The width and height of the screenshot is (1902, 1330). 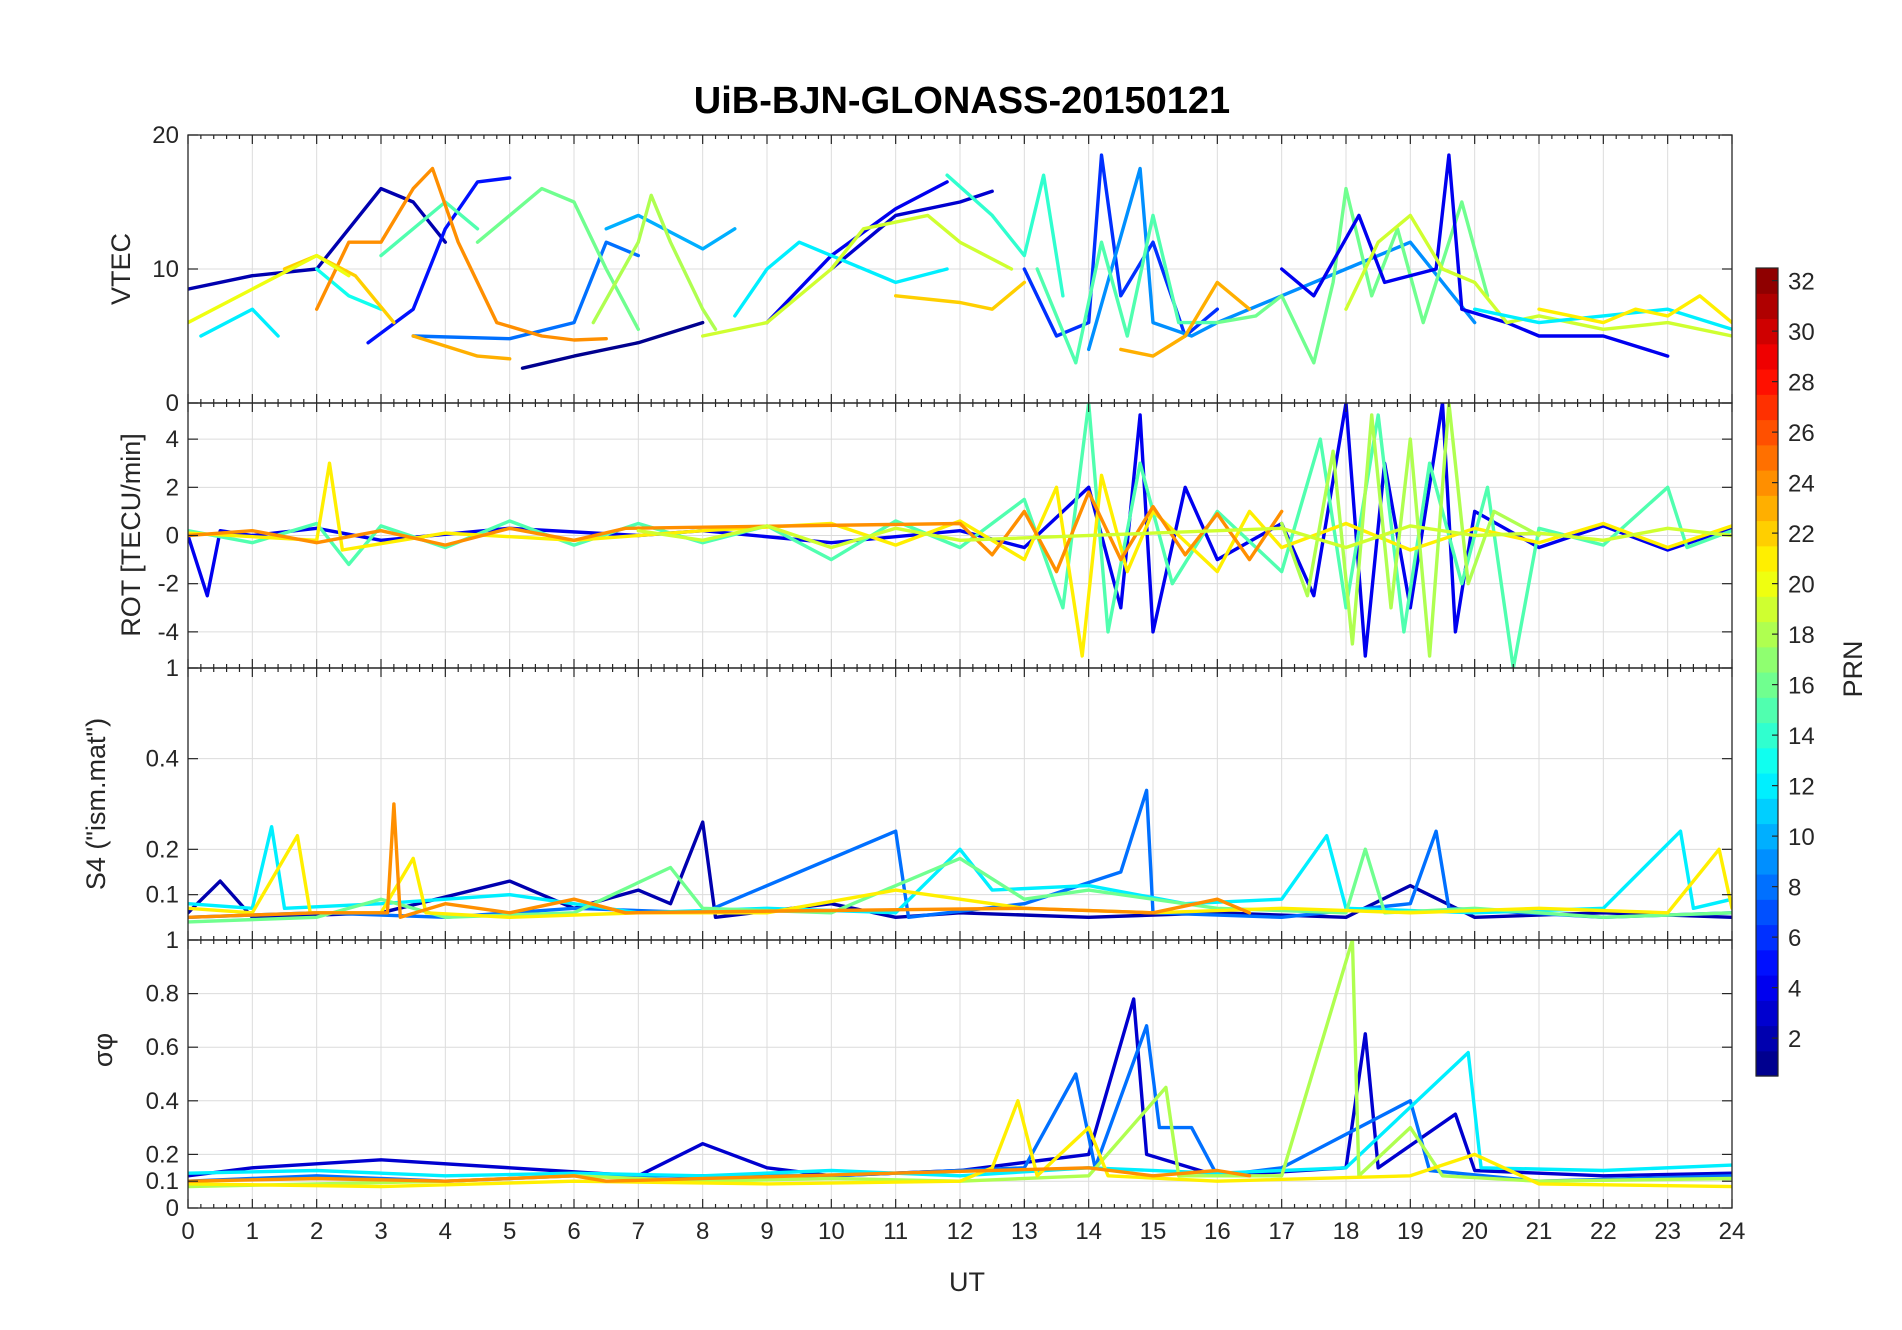 What do you see at coordinates (1801, 484) in the screenshot?
I see `colorbar-tick-label: 24` at bounding box center [1801, 484].